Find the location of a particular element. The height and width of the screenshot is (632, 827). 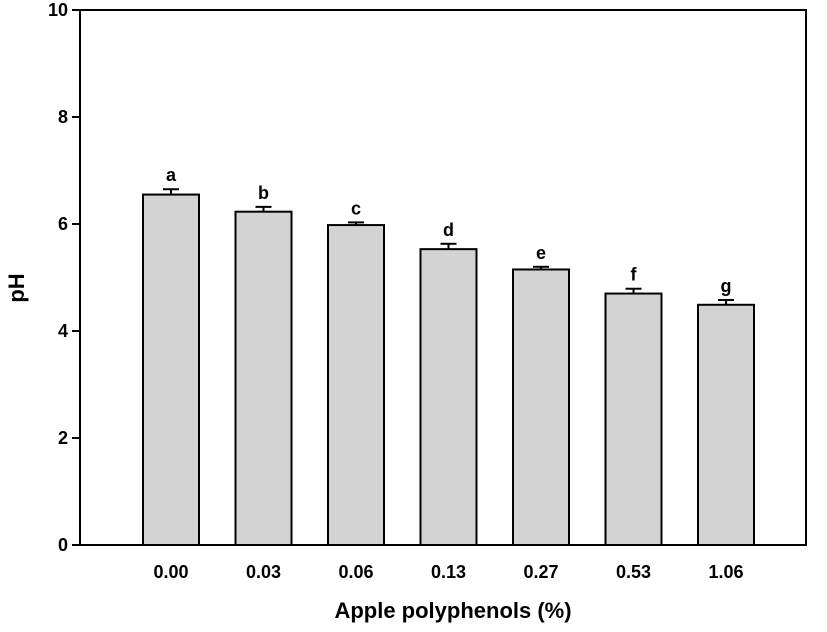

significance-letter: b is located at coordinates (263, 193).